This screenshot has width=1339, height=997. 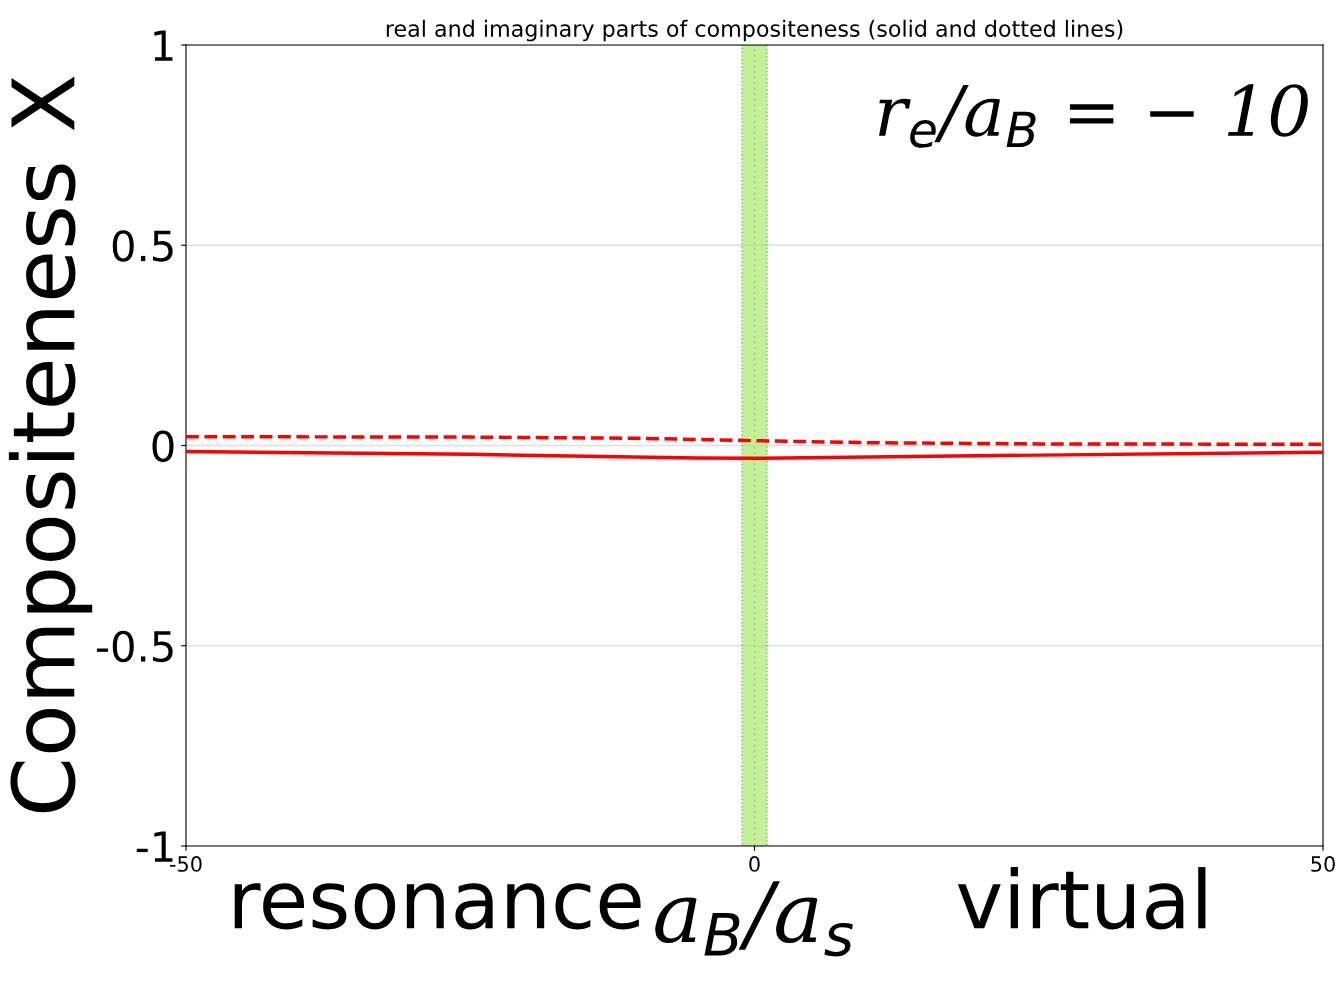 What do you see at coordinates (754, 864) in the screenshot?
I see `x-tick-label: 0` at bounding box center [754, 864].